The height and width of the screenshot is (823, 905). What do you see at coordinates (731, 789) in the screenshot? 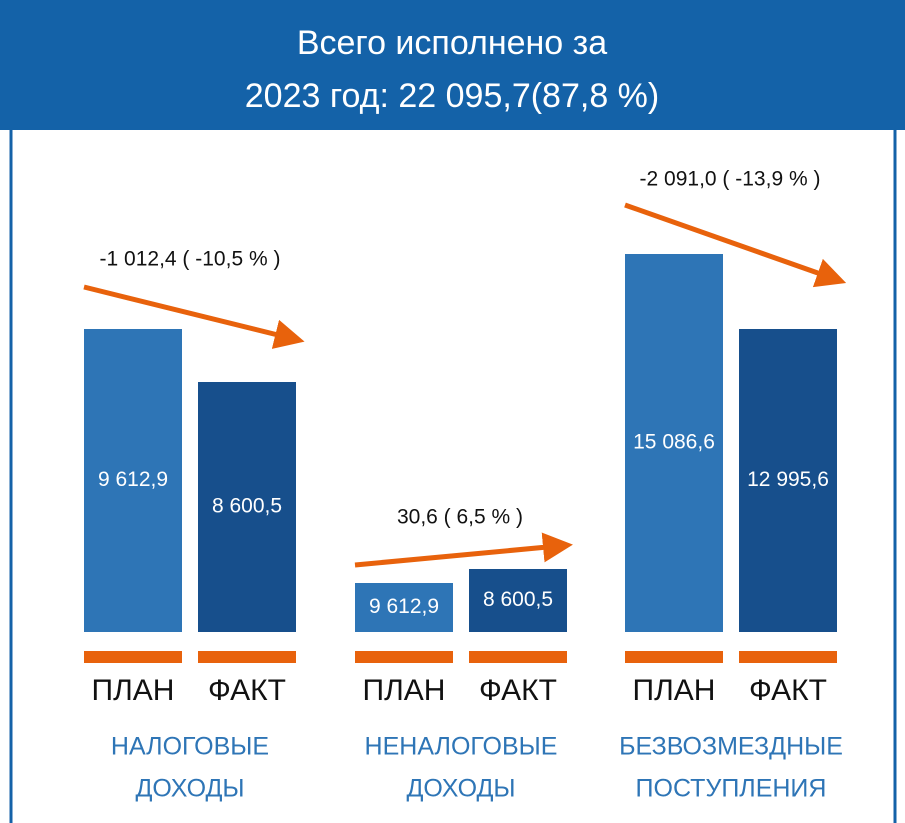
I see `category-label: ПОСТУПЛЕНИЯ` at bounding box center [731, 789].